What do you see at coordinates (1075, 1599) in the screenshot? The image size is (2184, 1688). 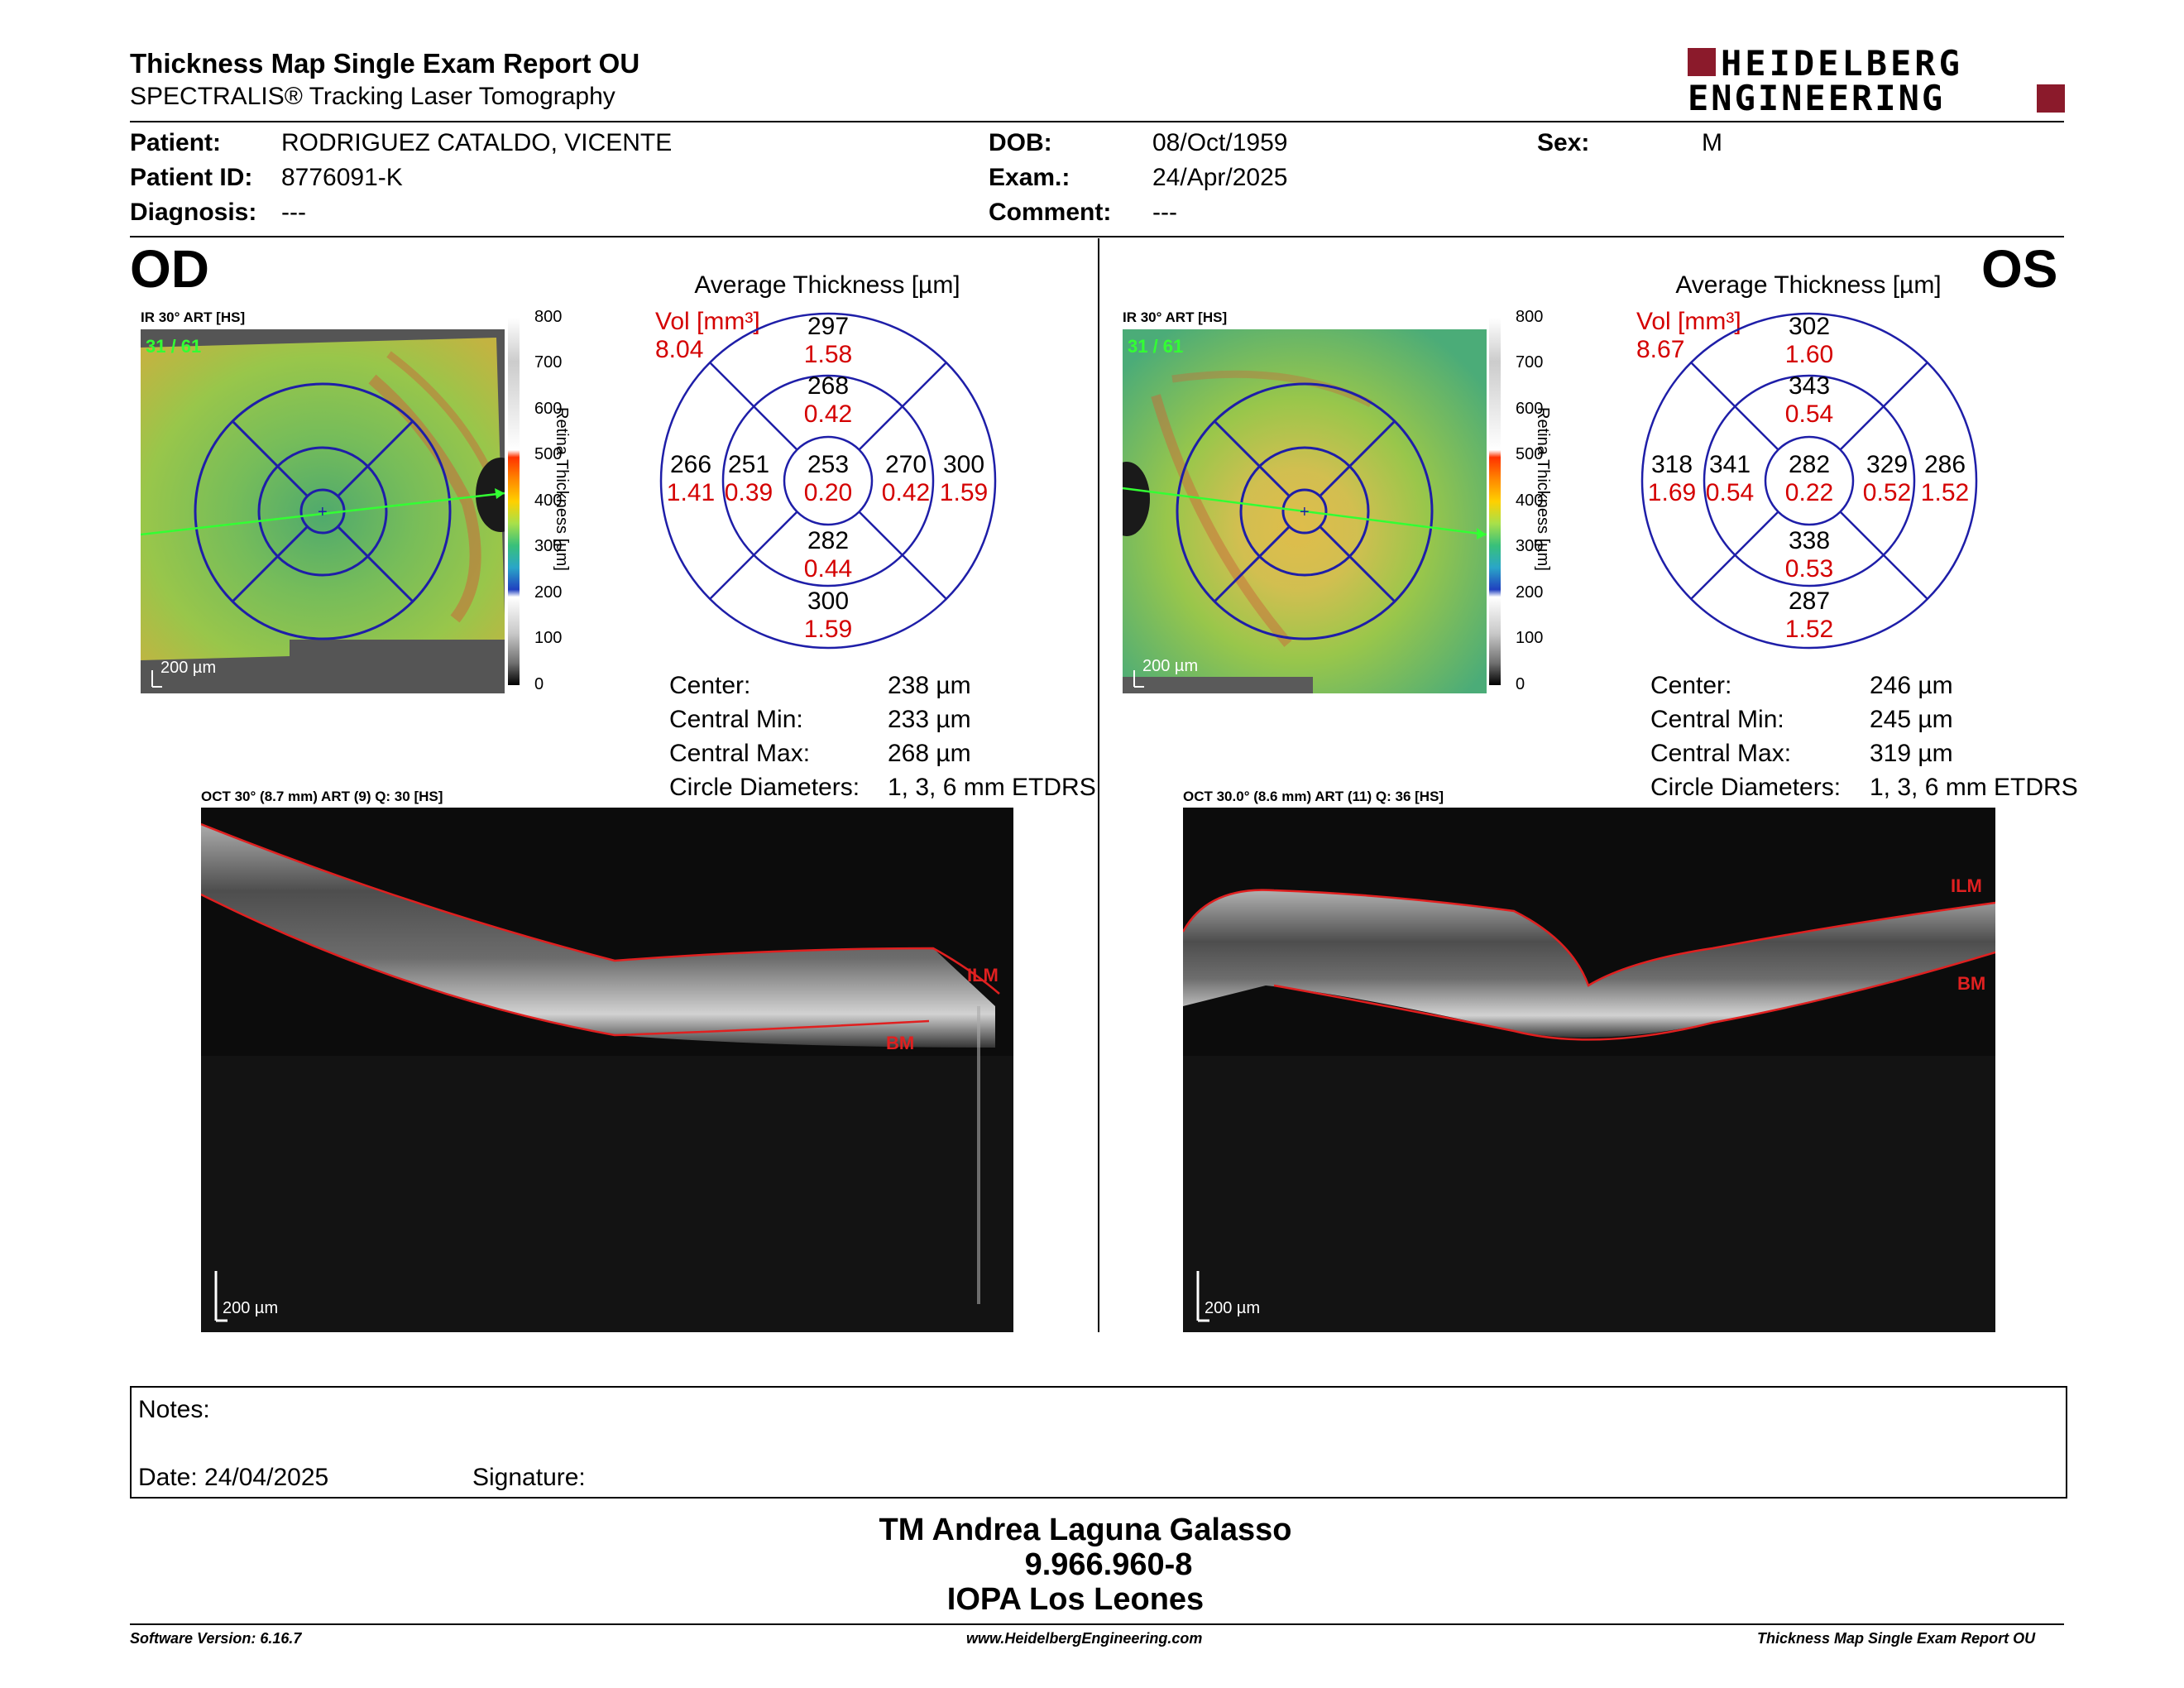 I see `signer-institution: IOPA Los Leones` at bounding box center [1075, 1599].